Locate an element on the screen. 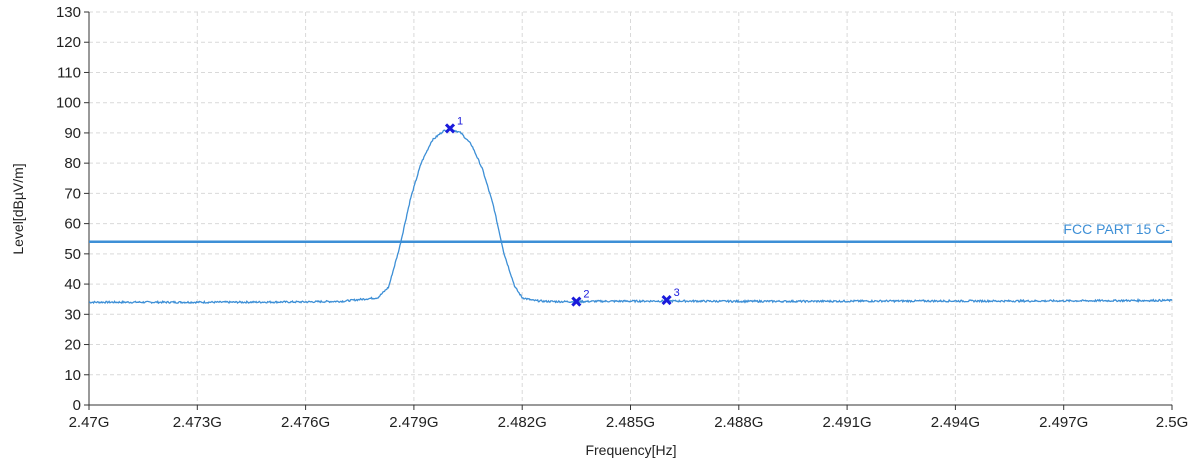  y-tick-label: 80 is located at coordinates (72, 163).